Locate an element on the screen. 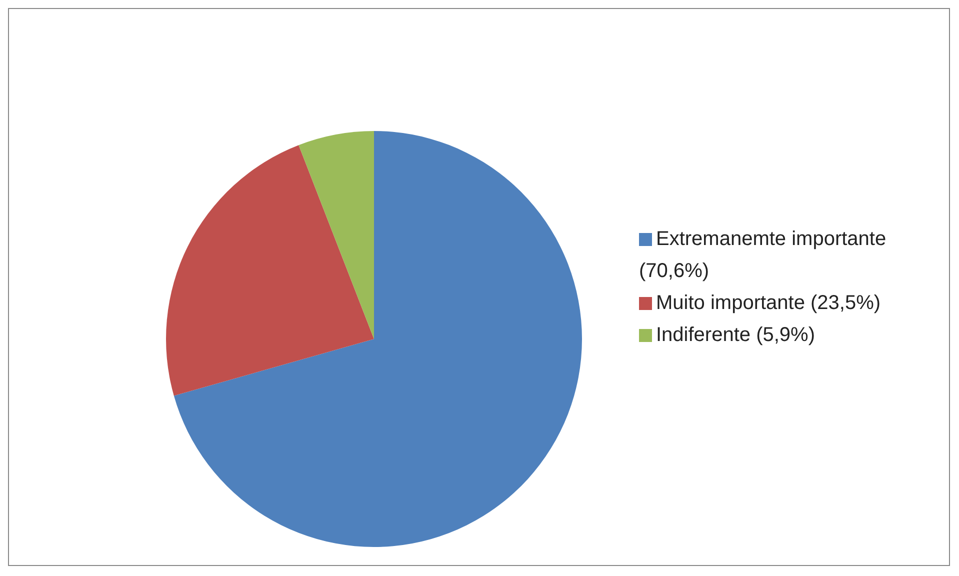 This screenshot has width=959, height=576. legend-label: Indiferente (5,9%) is located at coordinates (735, 335).